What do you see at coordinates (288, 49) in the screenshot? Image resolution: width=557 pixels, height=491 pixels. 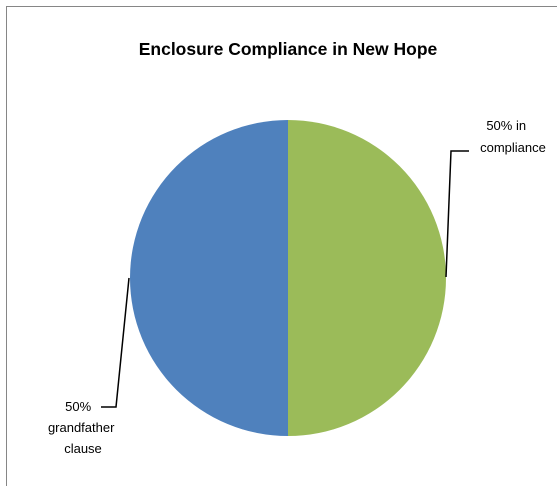 I see `chart-title: Enclosure Compliance in New Hope` at bounding box center [288, 49].